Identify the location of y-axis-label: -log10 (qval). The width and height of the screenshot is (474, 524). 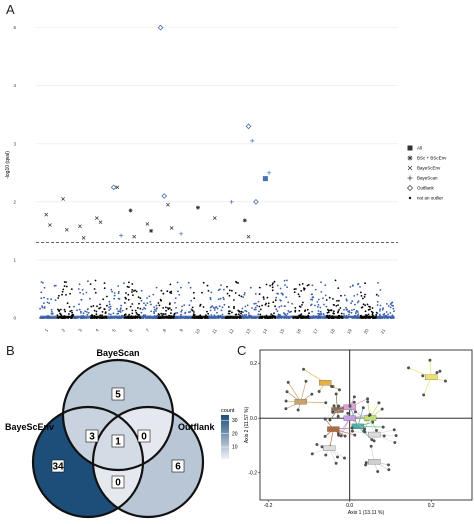
(8, 165).